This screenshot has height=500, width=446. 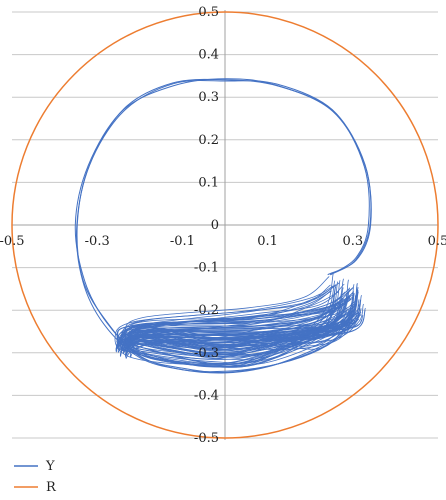 I want to click on y-tick-label: -0.5, so click(x=206, y=438).